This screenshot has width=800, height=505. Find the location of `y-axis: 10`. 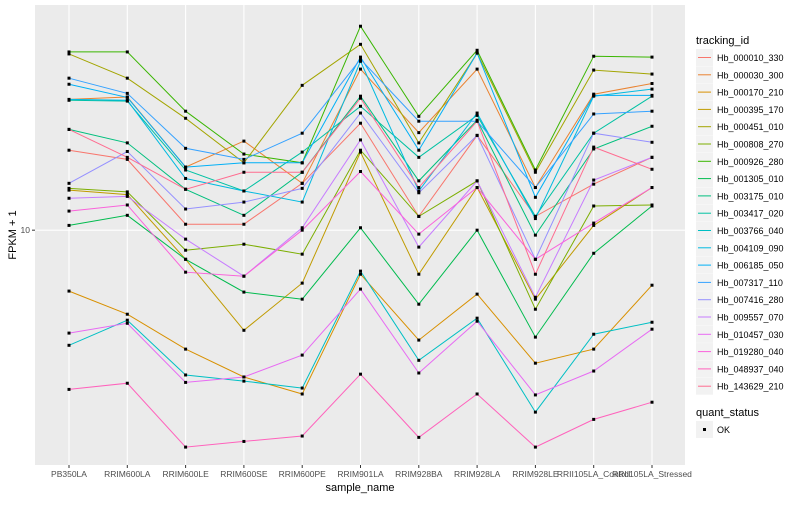

y-axis: 10 is located at coordinates (28, 230).